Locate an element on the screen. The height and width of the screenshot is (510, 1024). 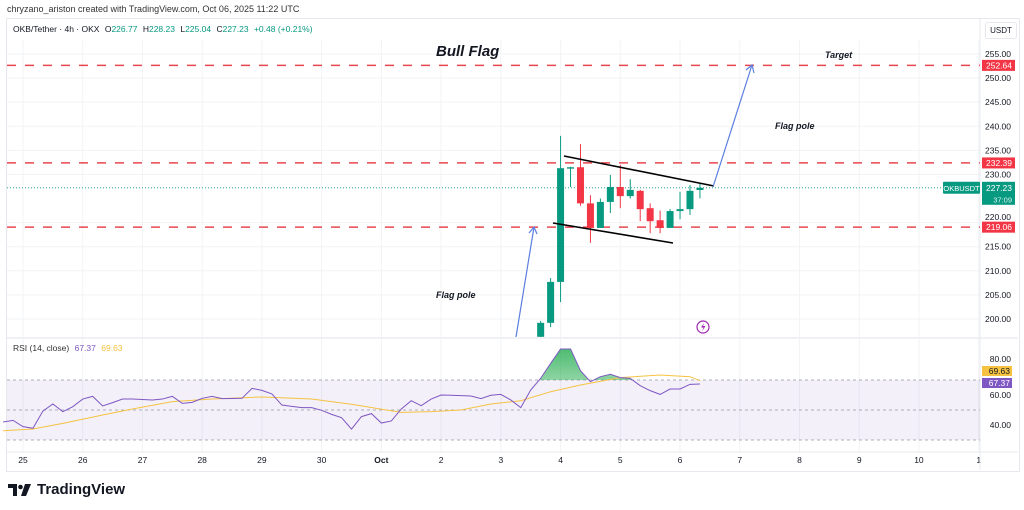
symbol-tag-text: OKBUSDT is located at coordinates (961, 188).